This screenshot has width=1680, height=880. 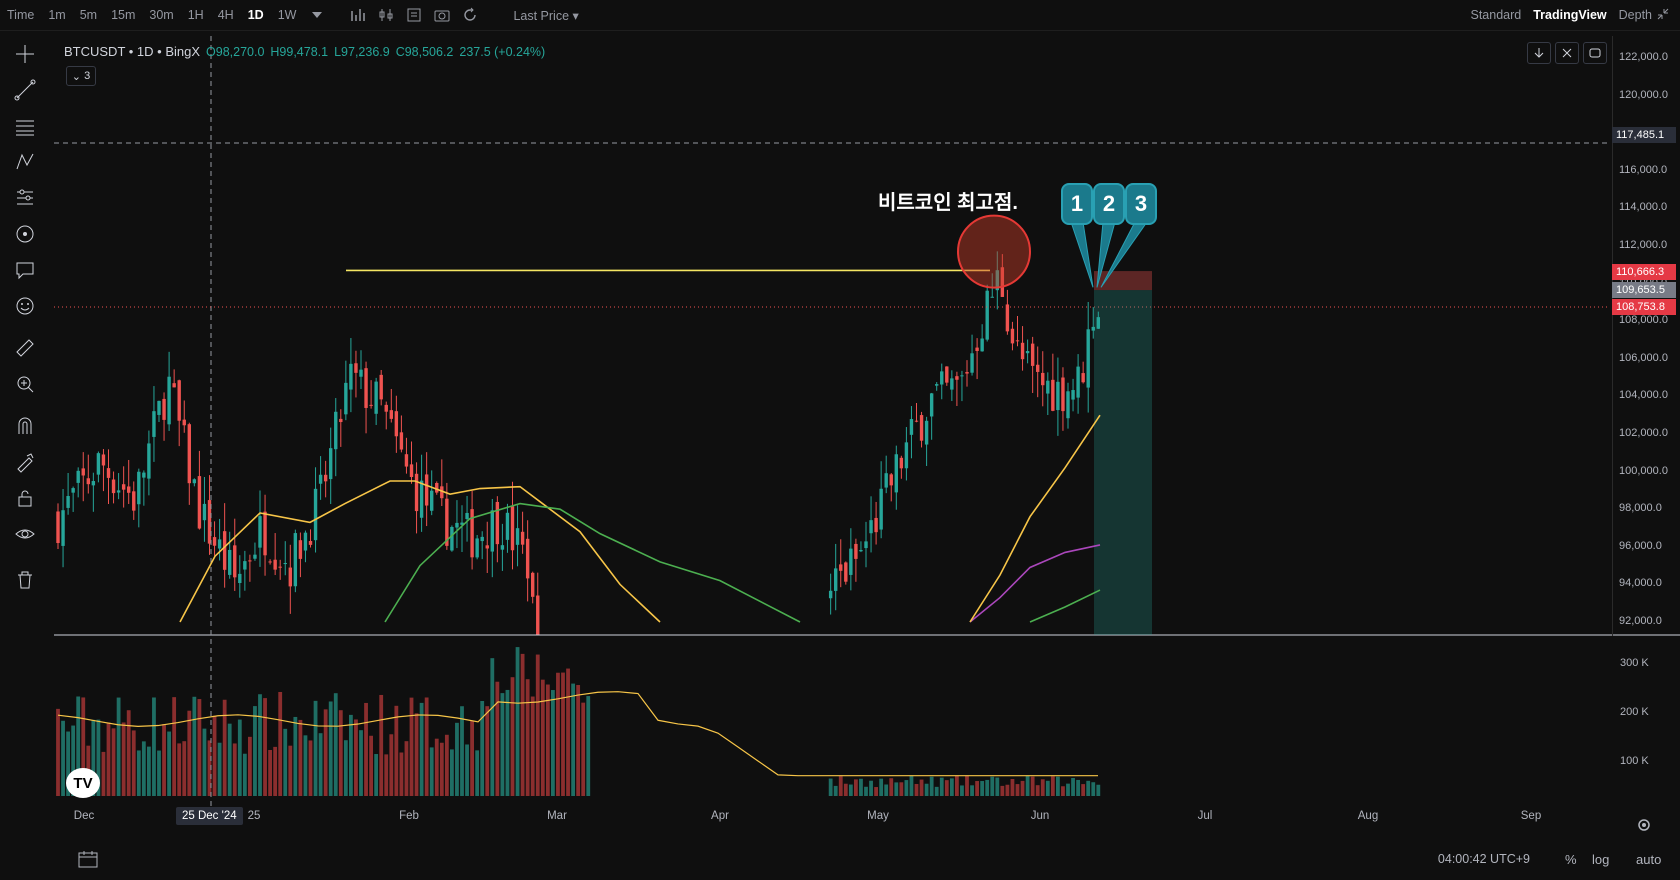 I want to click on annotation-text: 비트코인 최고점., so click(x=948, y=203).